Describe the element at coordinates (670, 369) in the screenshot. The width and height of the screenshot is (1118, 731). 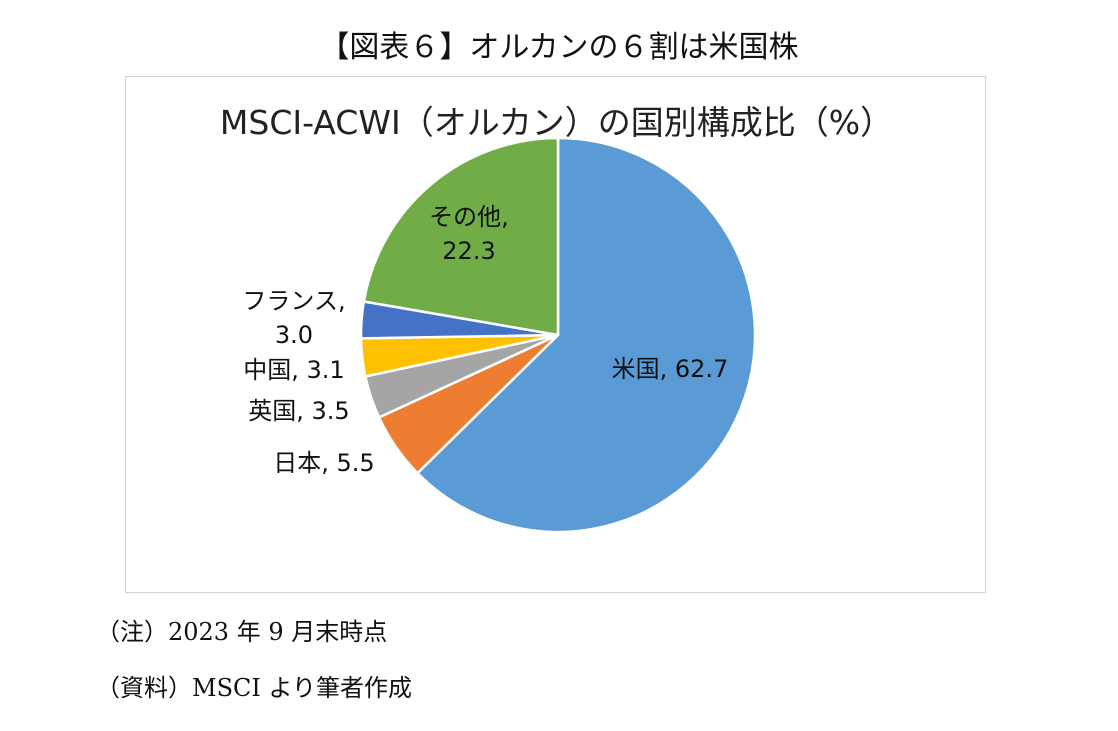
I see `slice-label-0: 米国, 62.7` at that location.